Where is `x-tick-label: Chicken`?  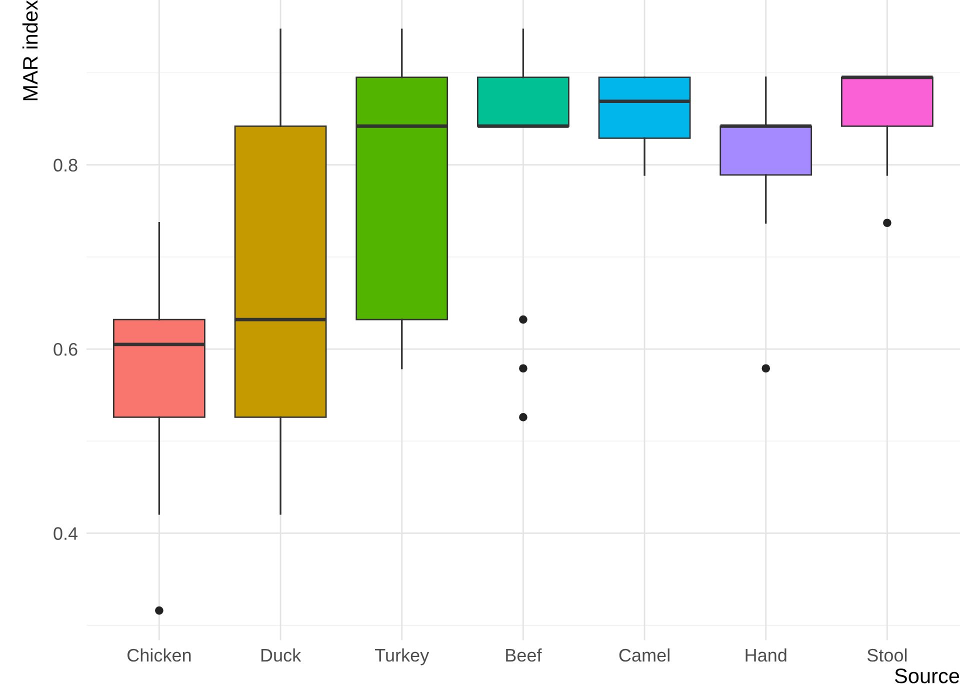
x-tick-label: Chicken is located at coordinates (159, 655).